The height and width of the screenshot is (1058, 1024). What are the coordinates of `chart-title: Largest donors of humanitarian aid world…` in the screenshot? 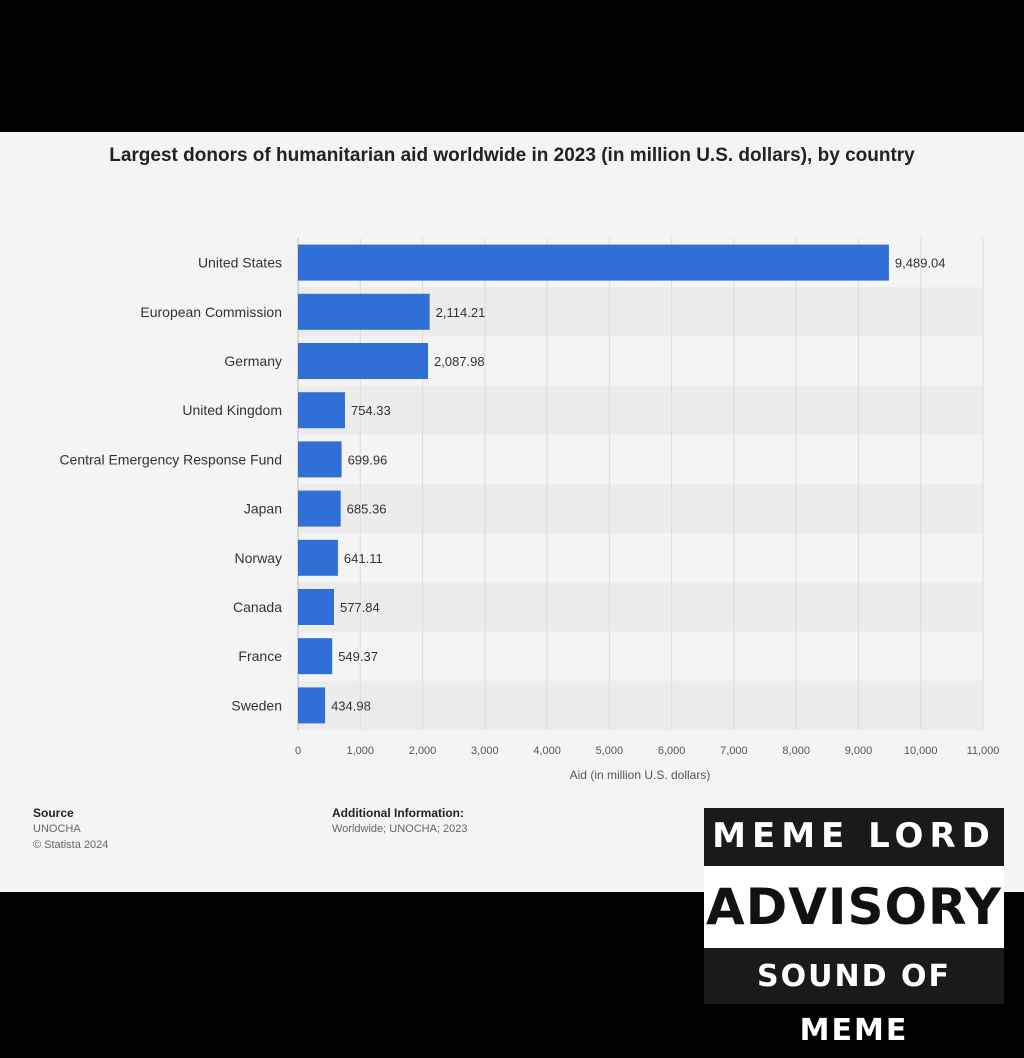 It's located at (512, 155).